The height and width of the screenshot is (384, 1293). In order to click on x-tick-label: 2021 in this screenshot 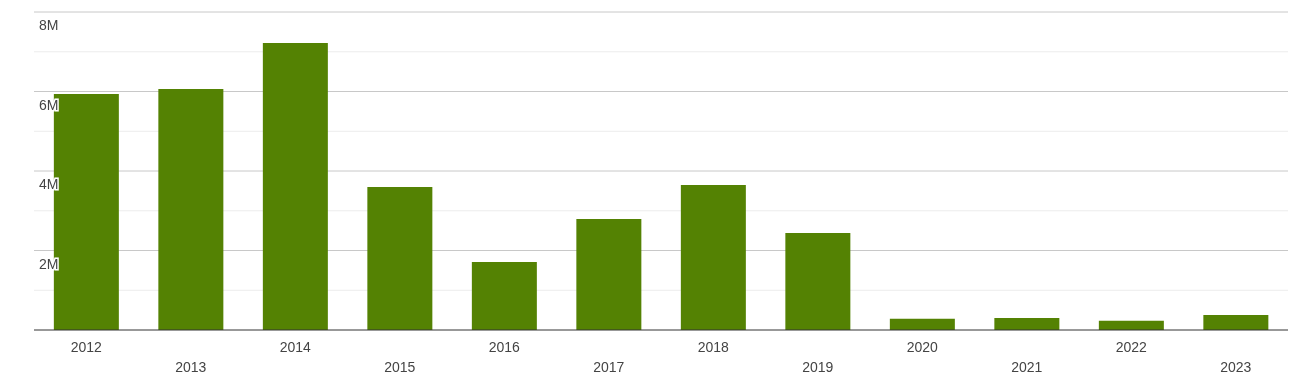, I will do `click(1027, 367)`.